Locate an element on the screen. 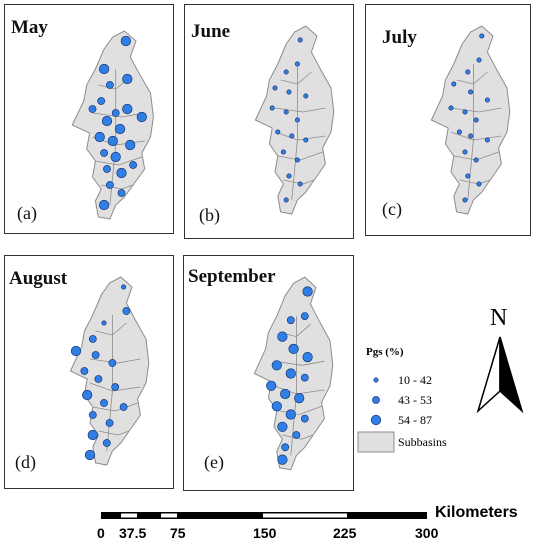  map-panel-july: July (c) is located at coordinates (448, 120).